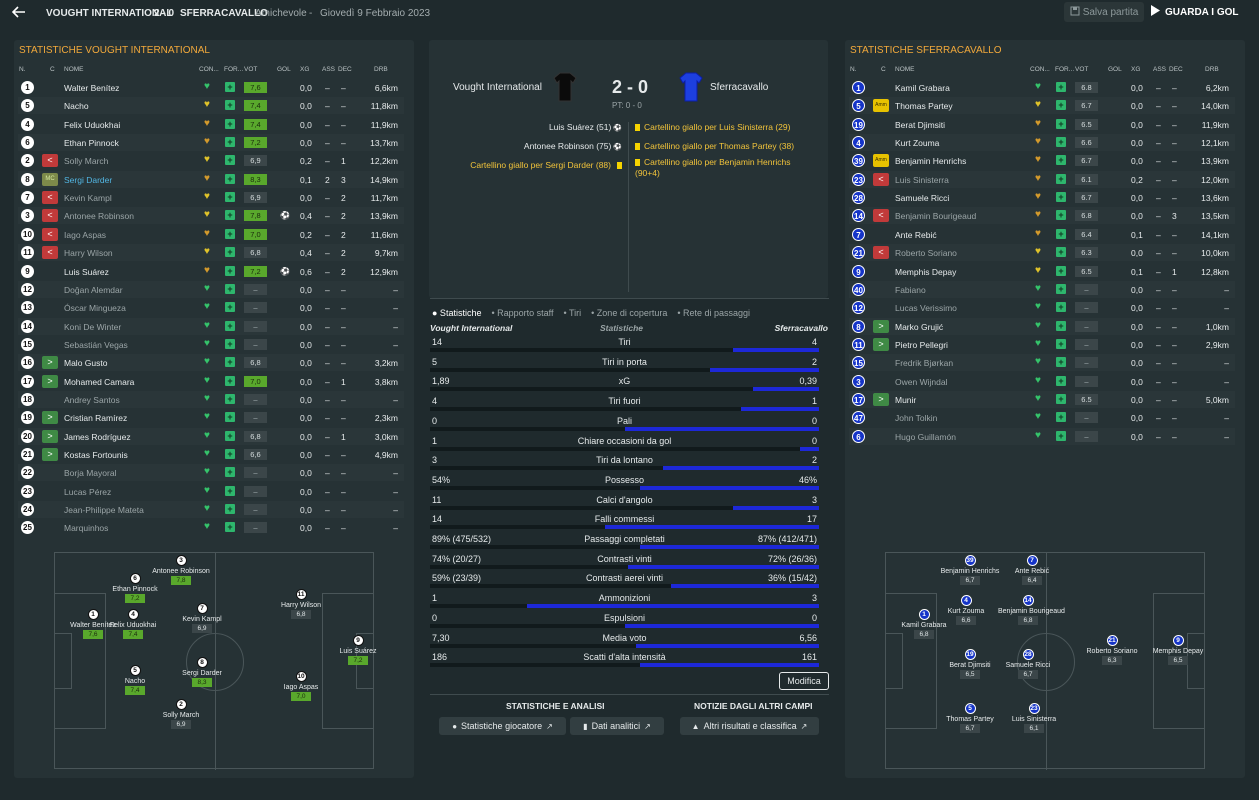 The width and height of the screenshot is (1259, 800). What do you see at coordinates (211, 326) in the screenshot?
I see `player-row: 14 Koni De Winter ♥ + –0,0– – –` at bounding box center [211, 326].